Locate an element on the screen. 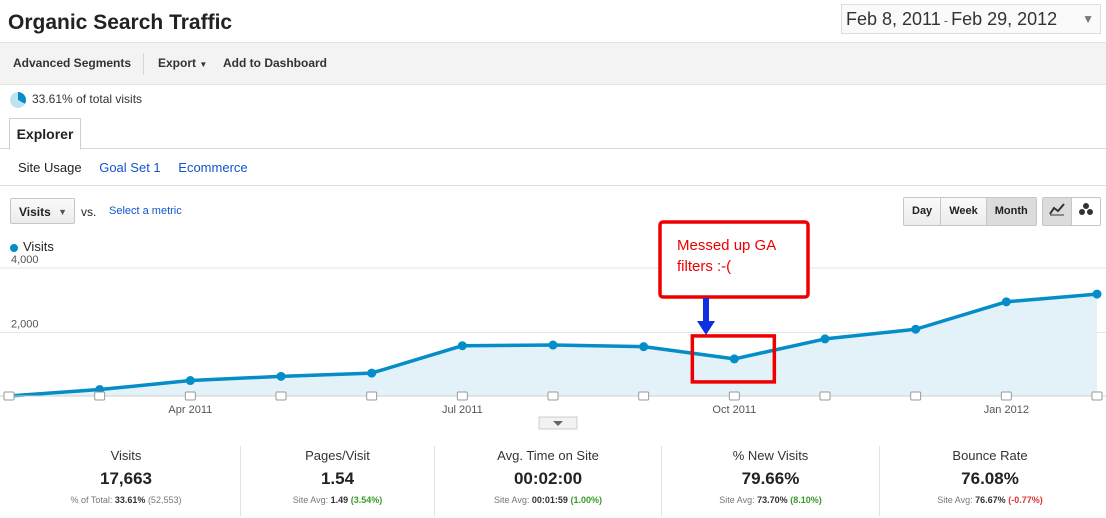 Image resolution: width=1106 pixels, height=518 pixels. scorecard-value: 1.54 is located at coordinates (337, 478).